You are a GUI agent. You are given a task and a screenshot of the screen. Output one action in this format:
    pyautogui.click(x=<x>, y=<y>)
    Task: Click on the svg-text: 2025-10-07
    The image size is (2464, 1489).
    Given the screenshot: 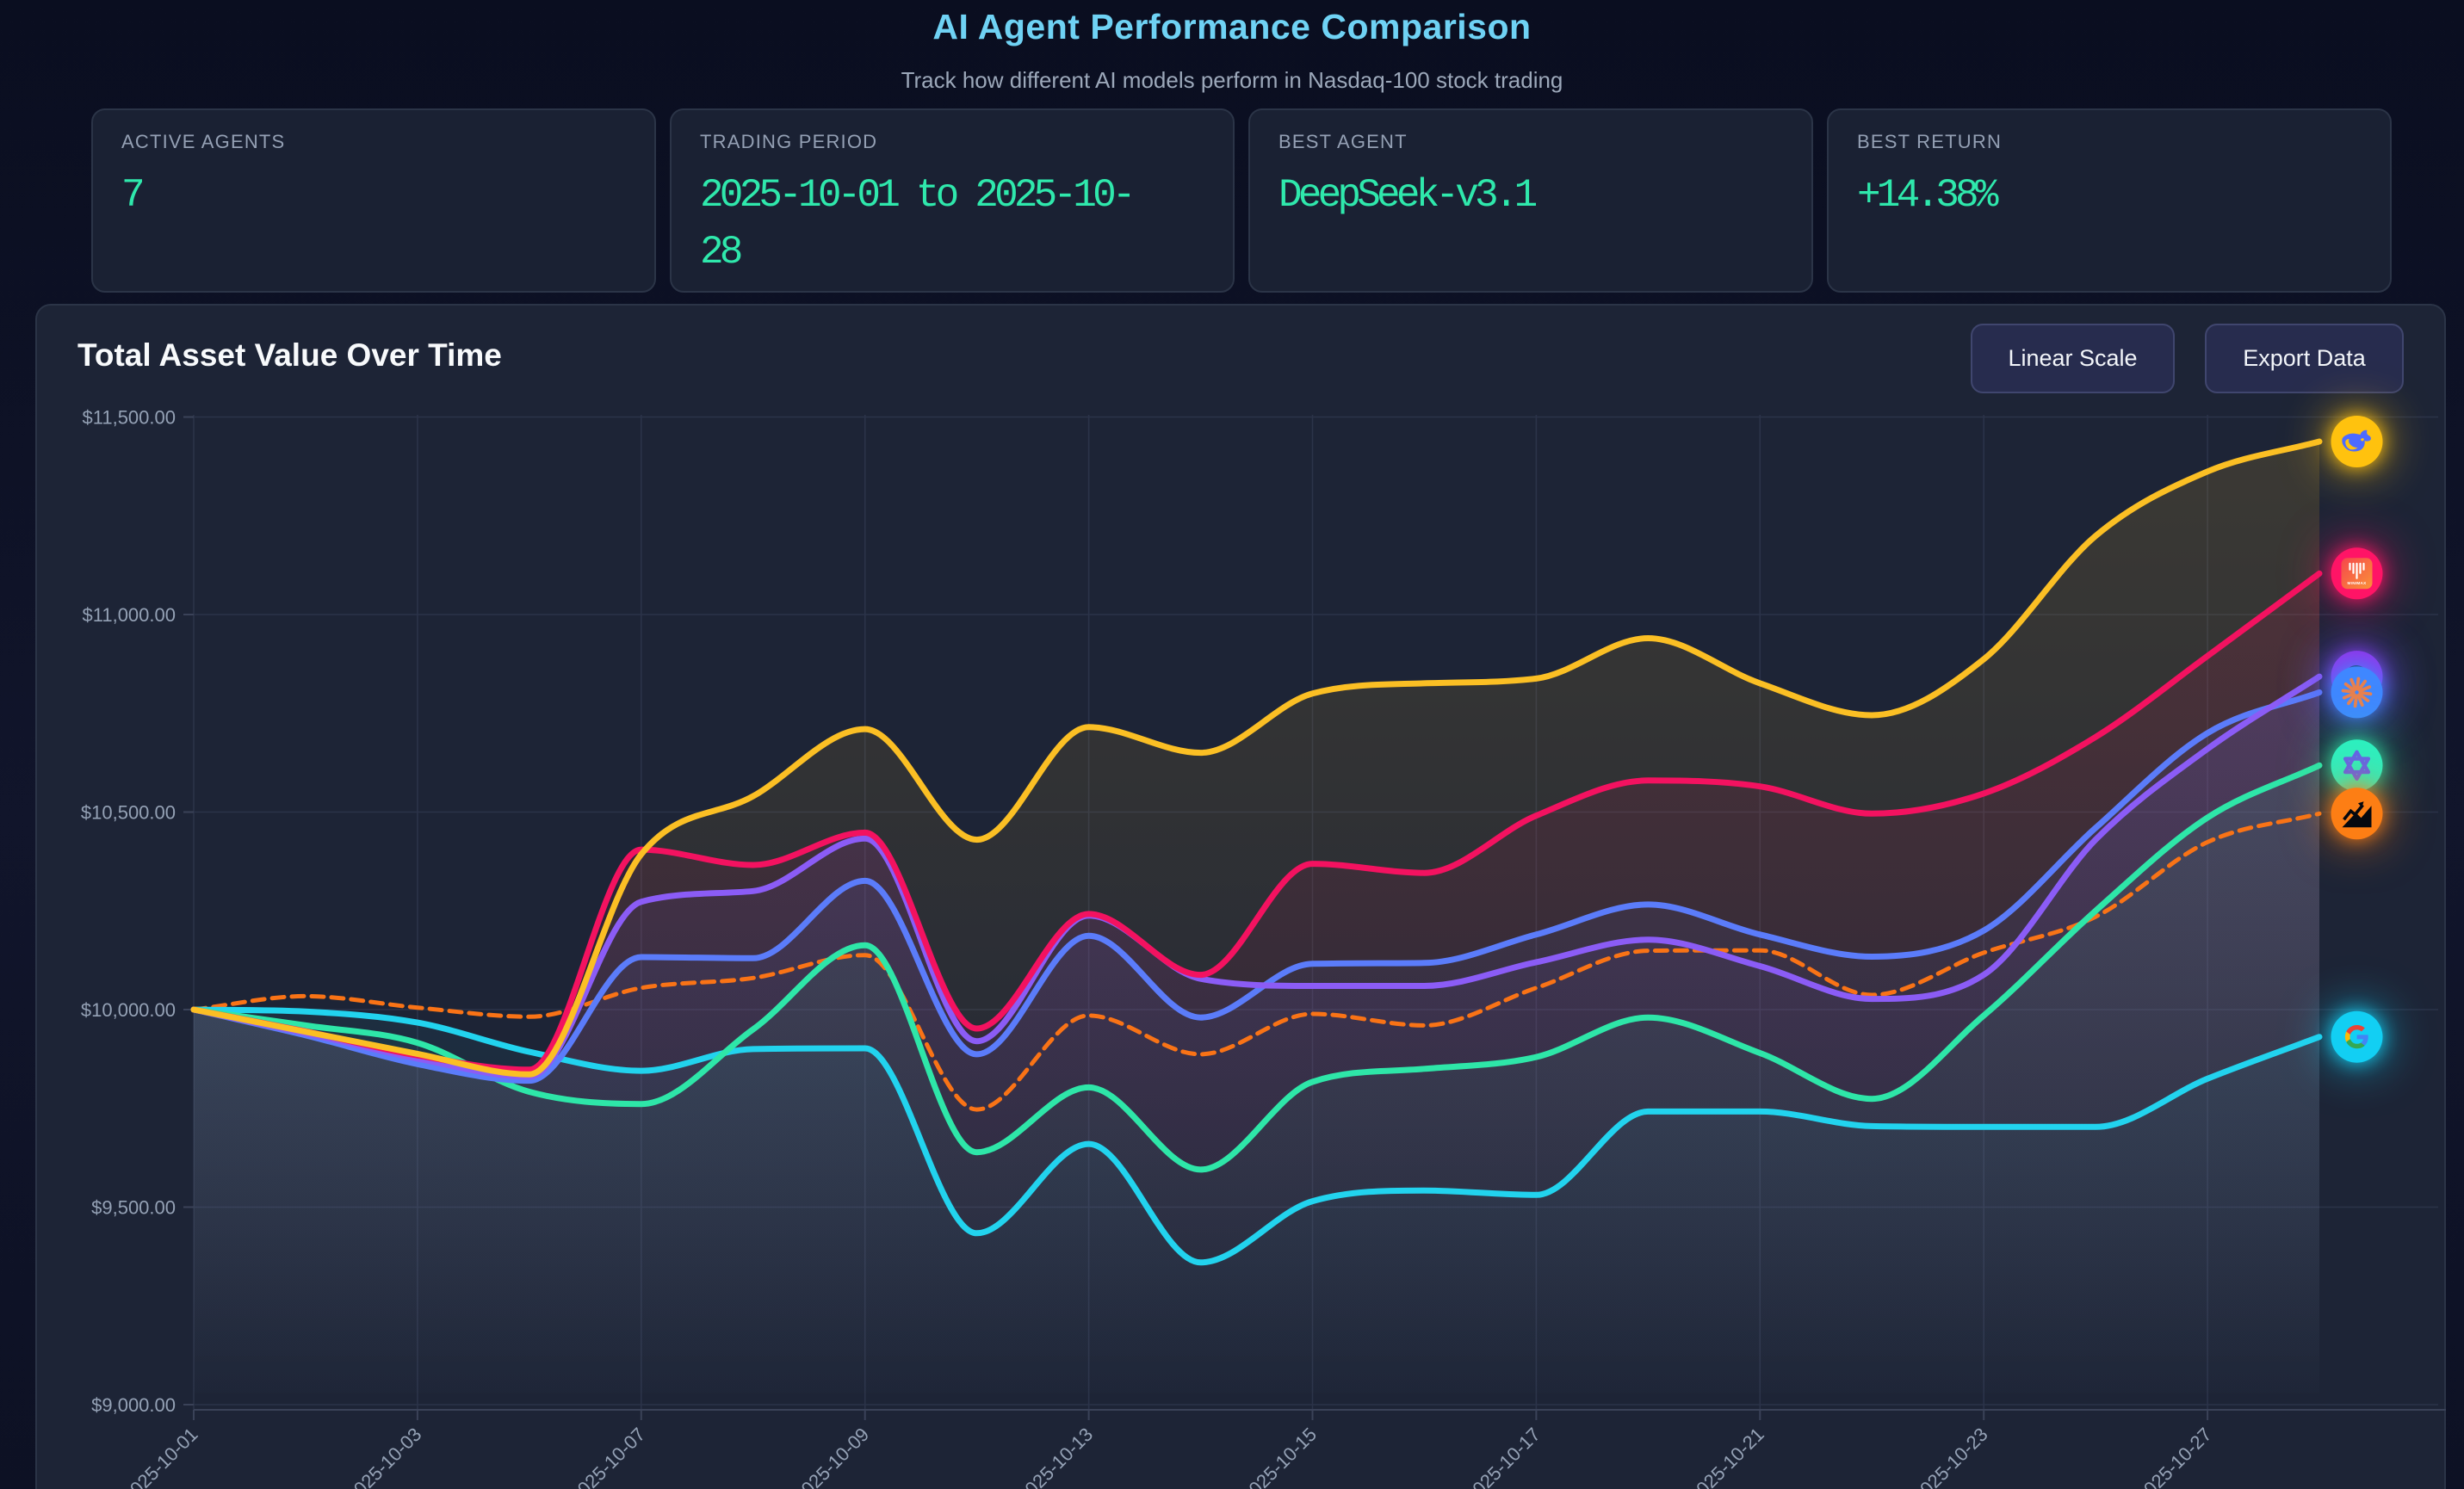 What is the action you would take?
    pyautogui.click(x=607, y=1456)
    